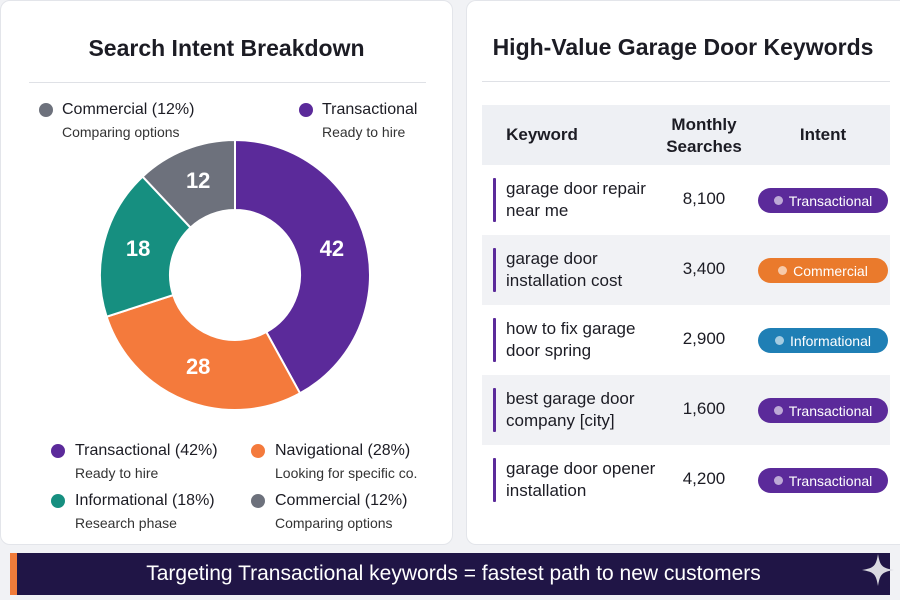  Describe the element at coordinates (146, 450) in the screenshot. I see `legend-label: Transactional (42%)` at that location.